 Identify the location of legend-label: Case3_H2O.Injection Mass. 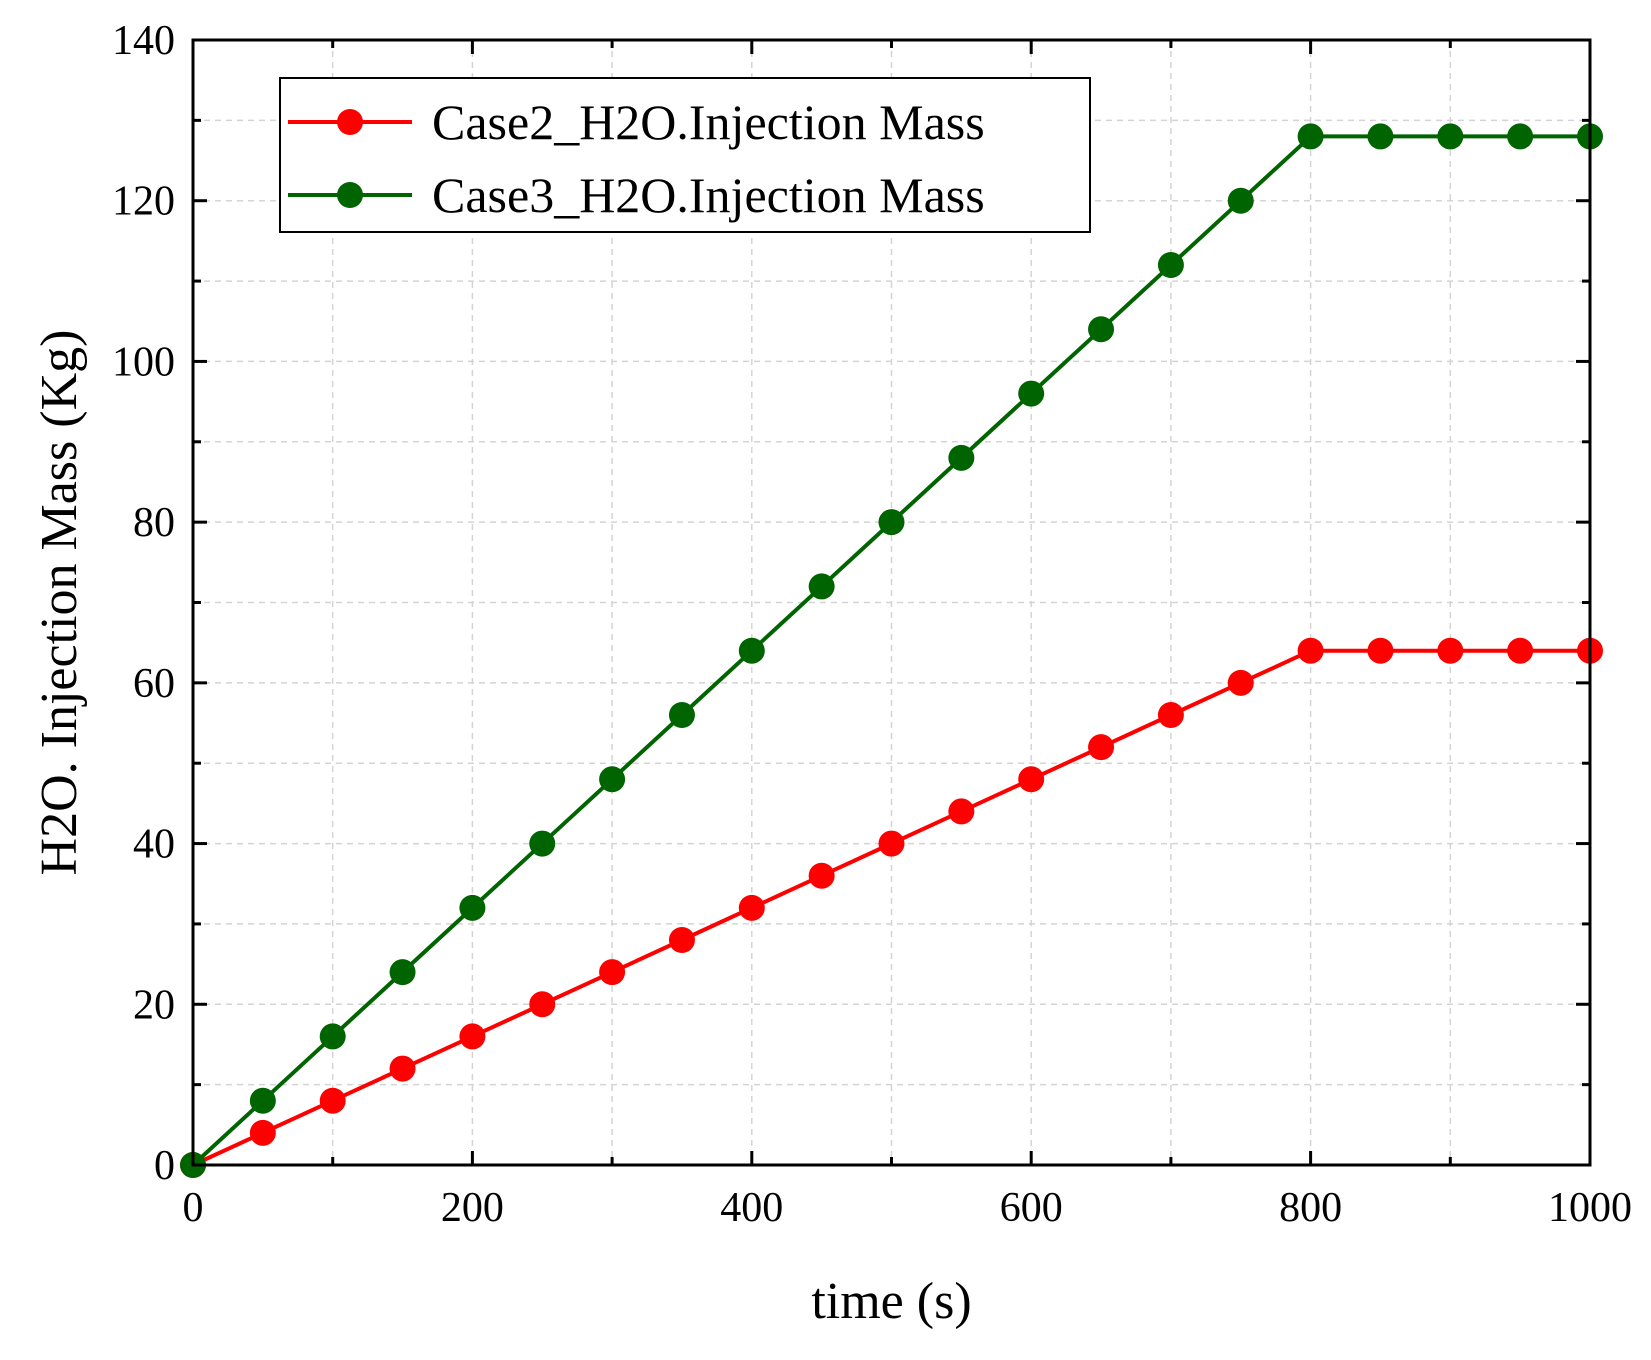
(708, 195).